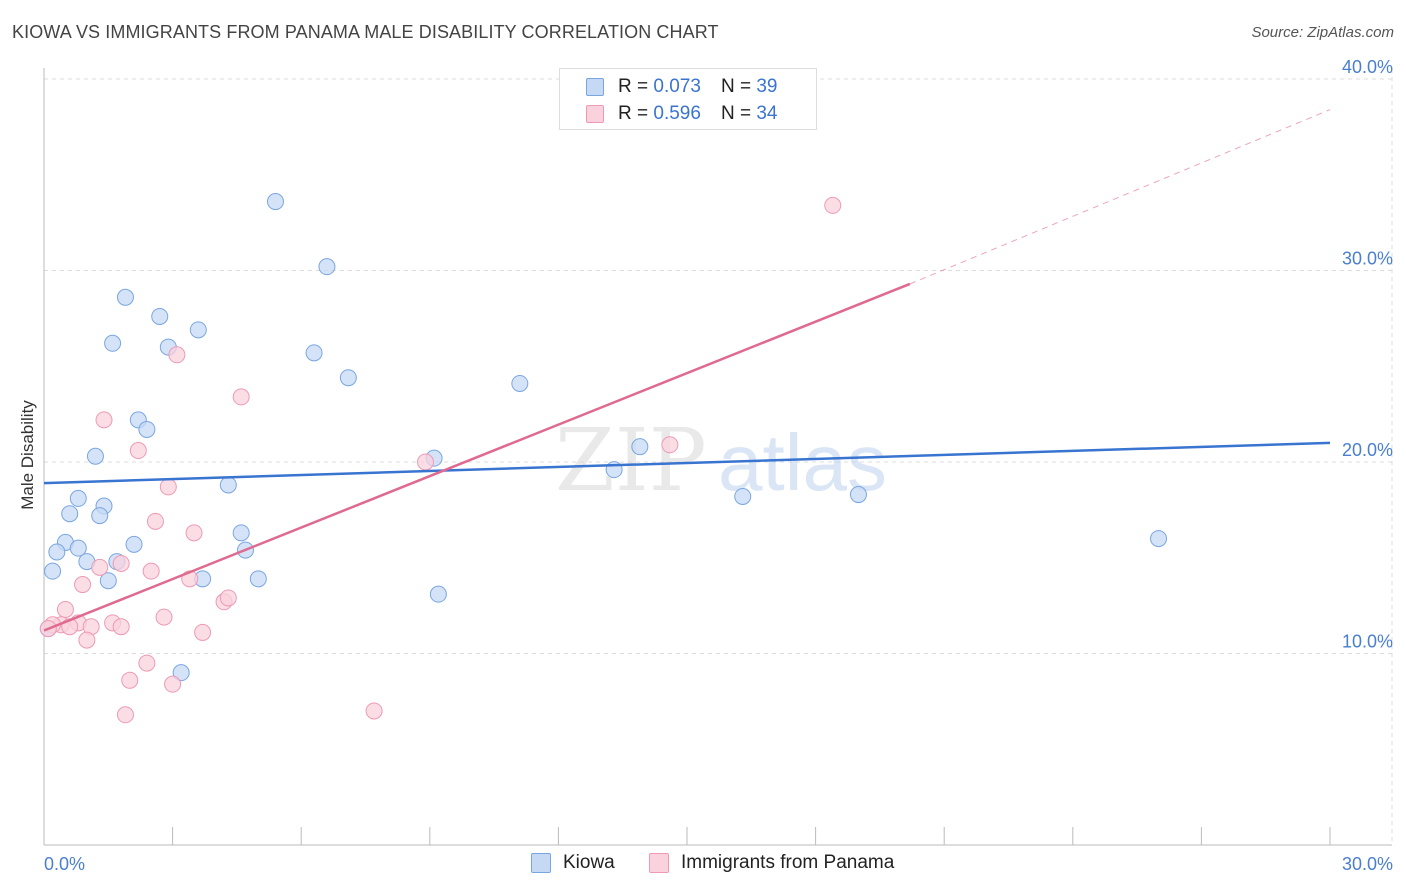  Describe the element at coordinates (1367, 259) in the screenshot. I see `y-tick-label: 30.0%` at that location.